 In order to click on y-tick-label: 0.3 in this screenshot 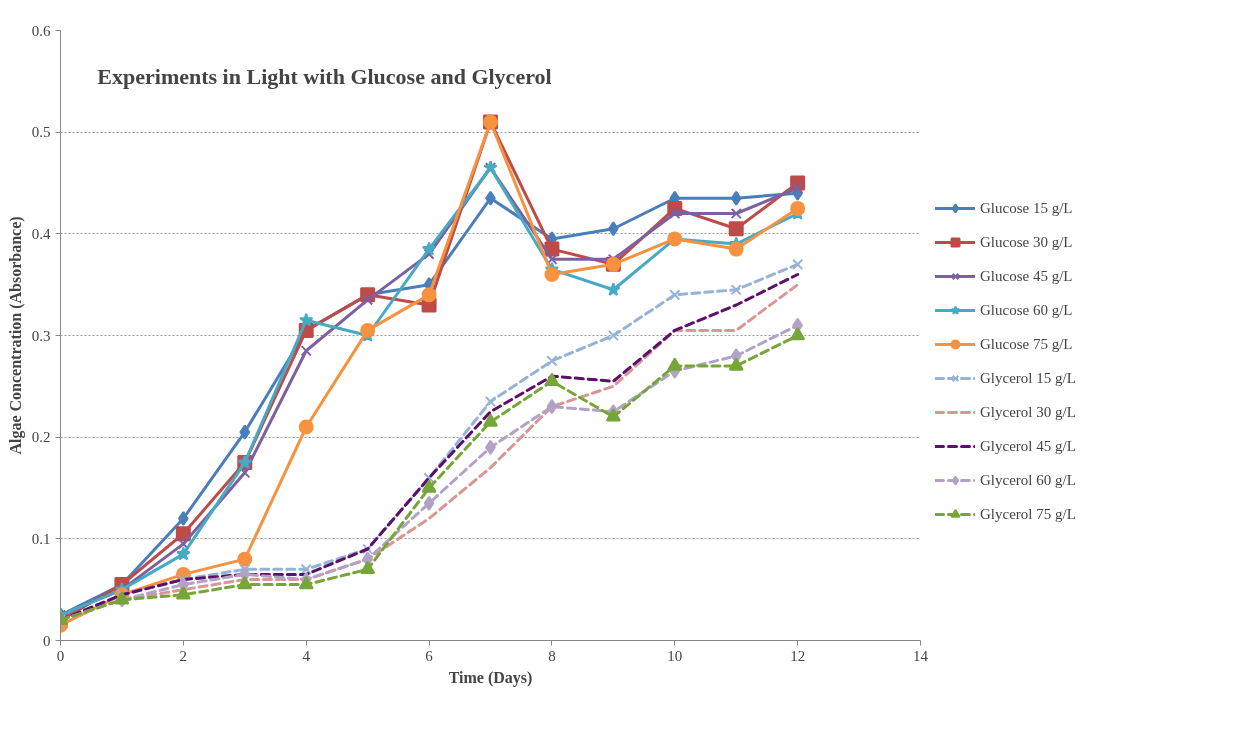, I will do `click(41, 335)`.